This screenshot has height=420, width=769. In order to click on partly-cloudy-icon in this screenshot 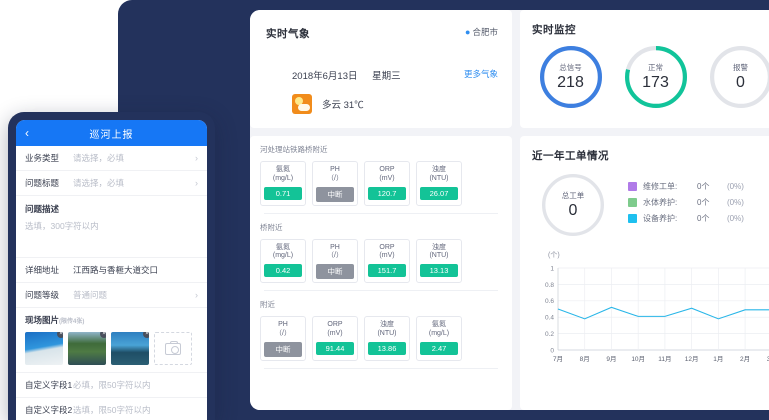, I will do `click(302, 104)`.